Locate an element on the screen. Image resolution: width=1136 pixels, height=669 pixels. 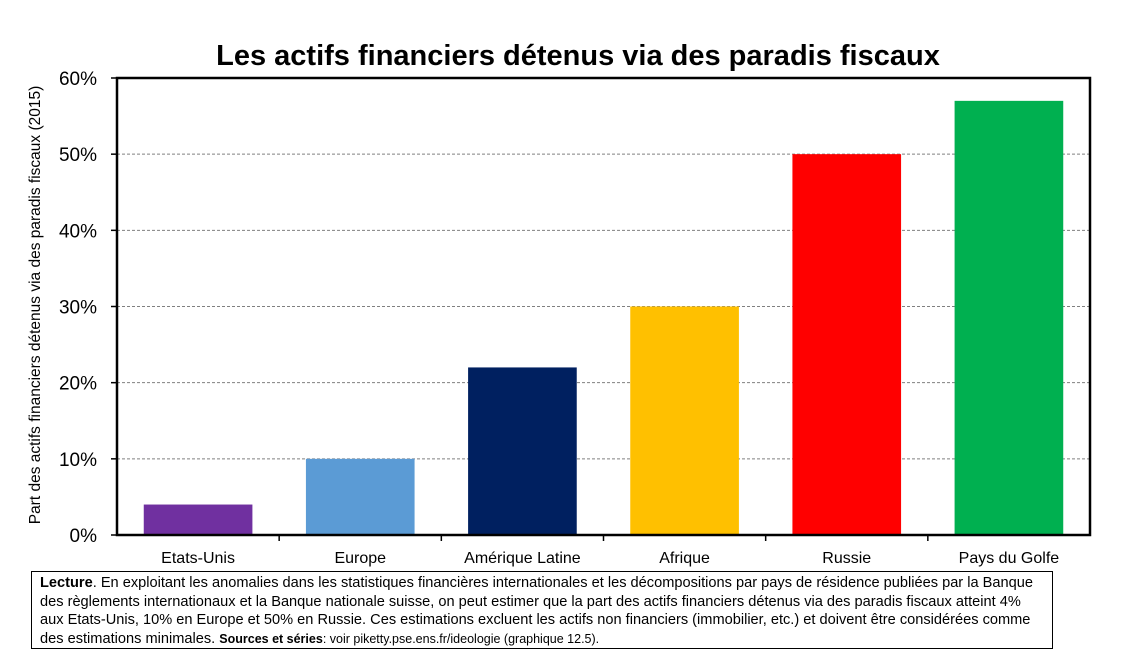
x-tick-label: Europe is located at coordinates (360, 558).